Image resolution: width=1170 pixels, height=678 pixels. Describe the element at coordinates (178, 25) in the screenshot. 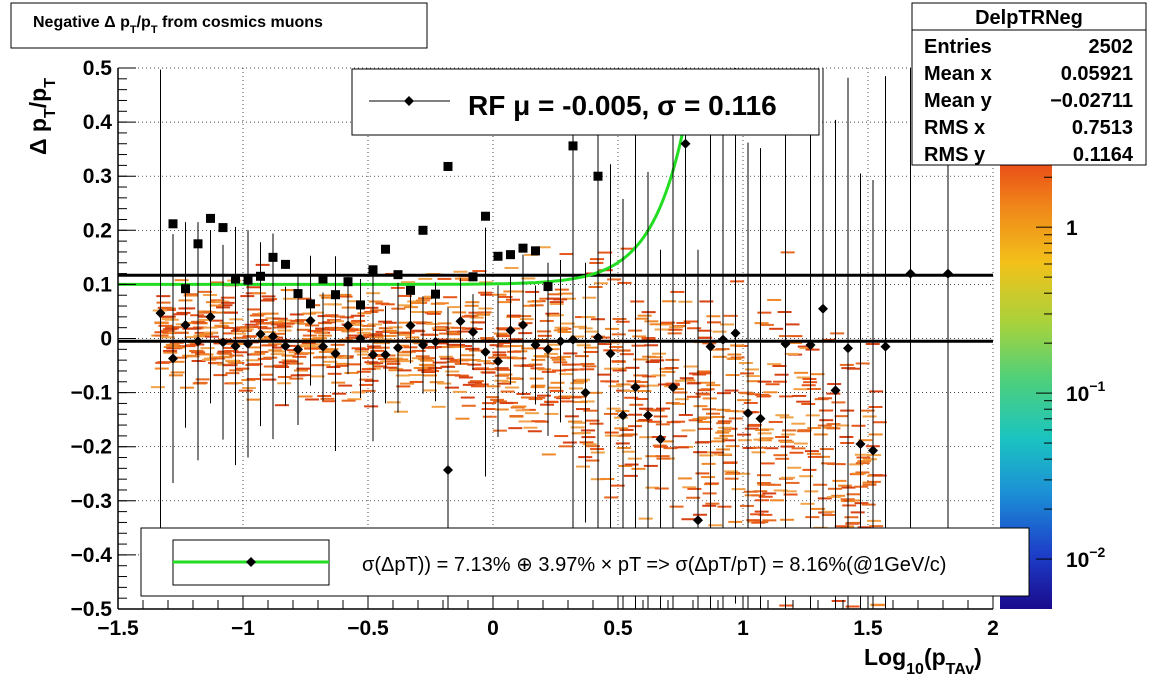

I see `chart-title: Negative Δ pT/pT from cosmics muons` at that location.